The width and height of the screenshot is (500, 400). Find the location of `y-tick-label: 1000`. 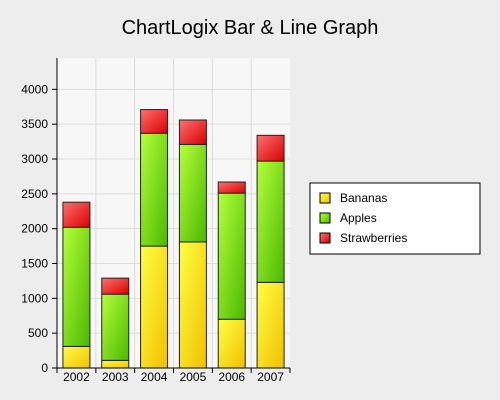

y-tick-label: 1000 is located at coordinates (34, 298).